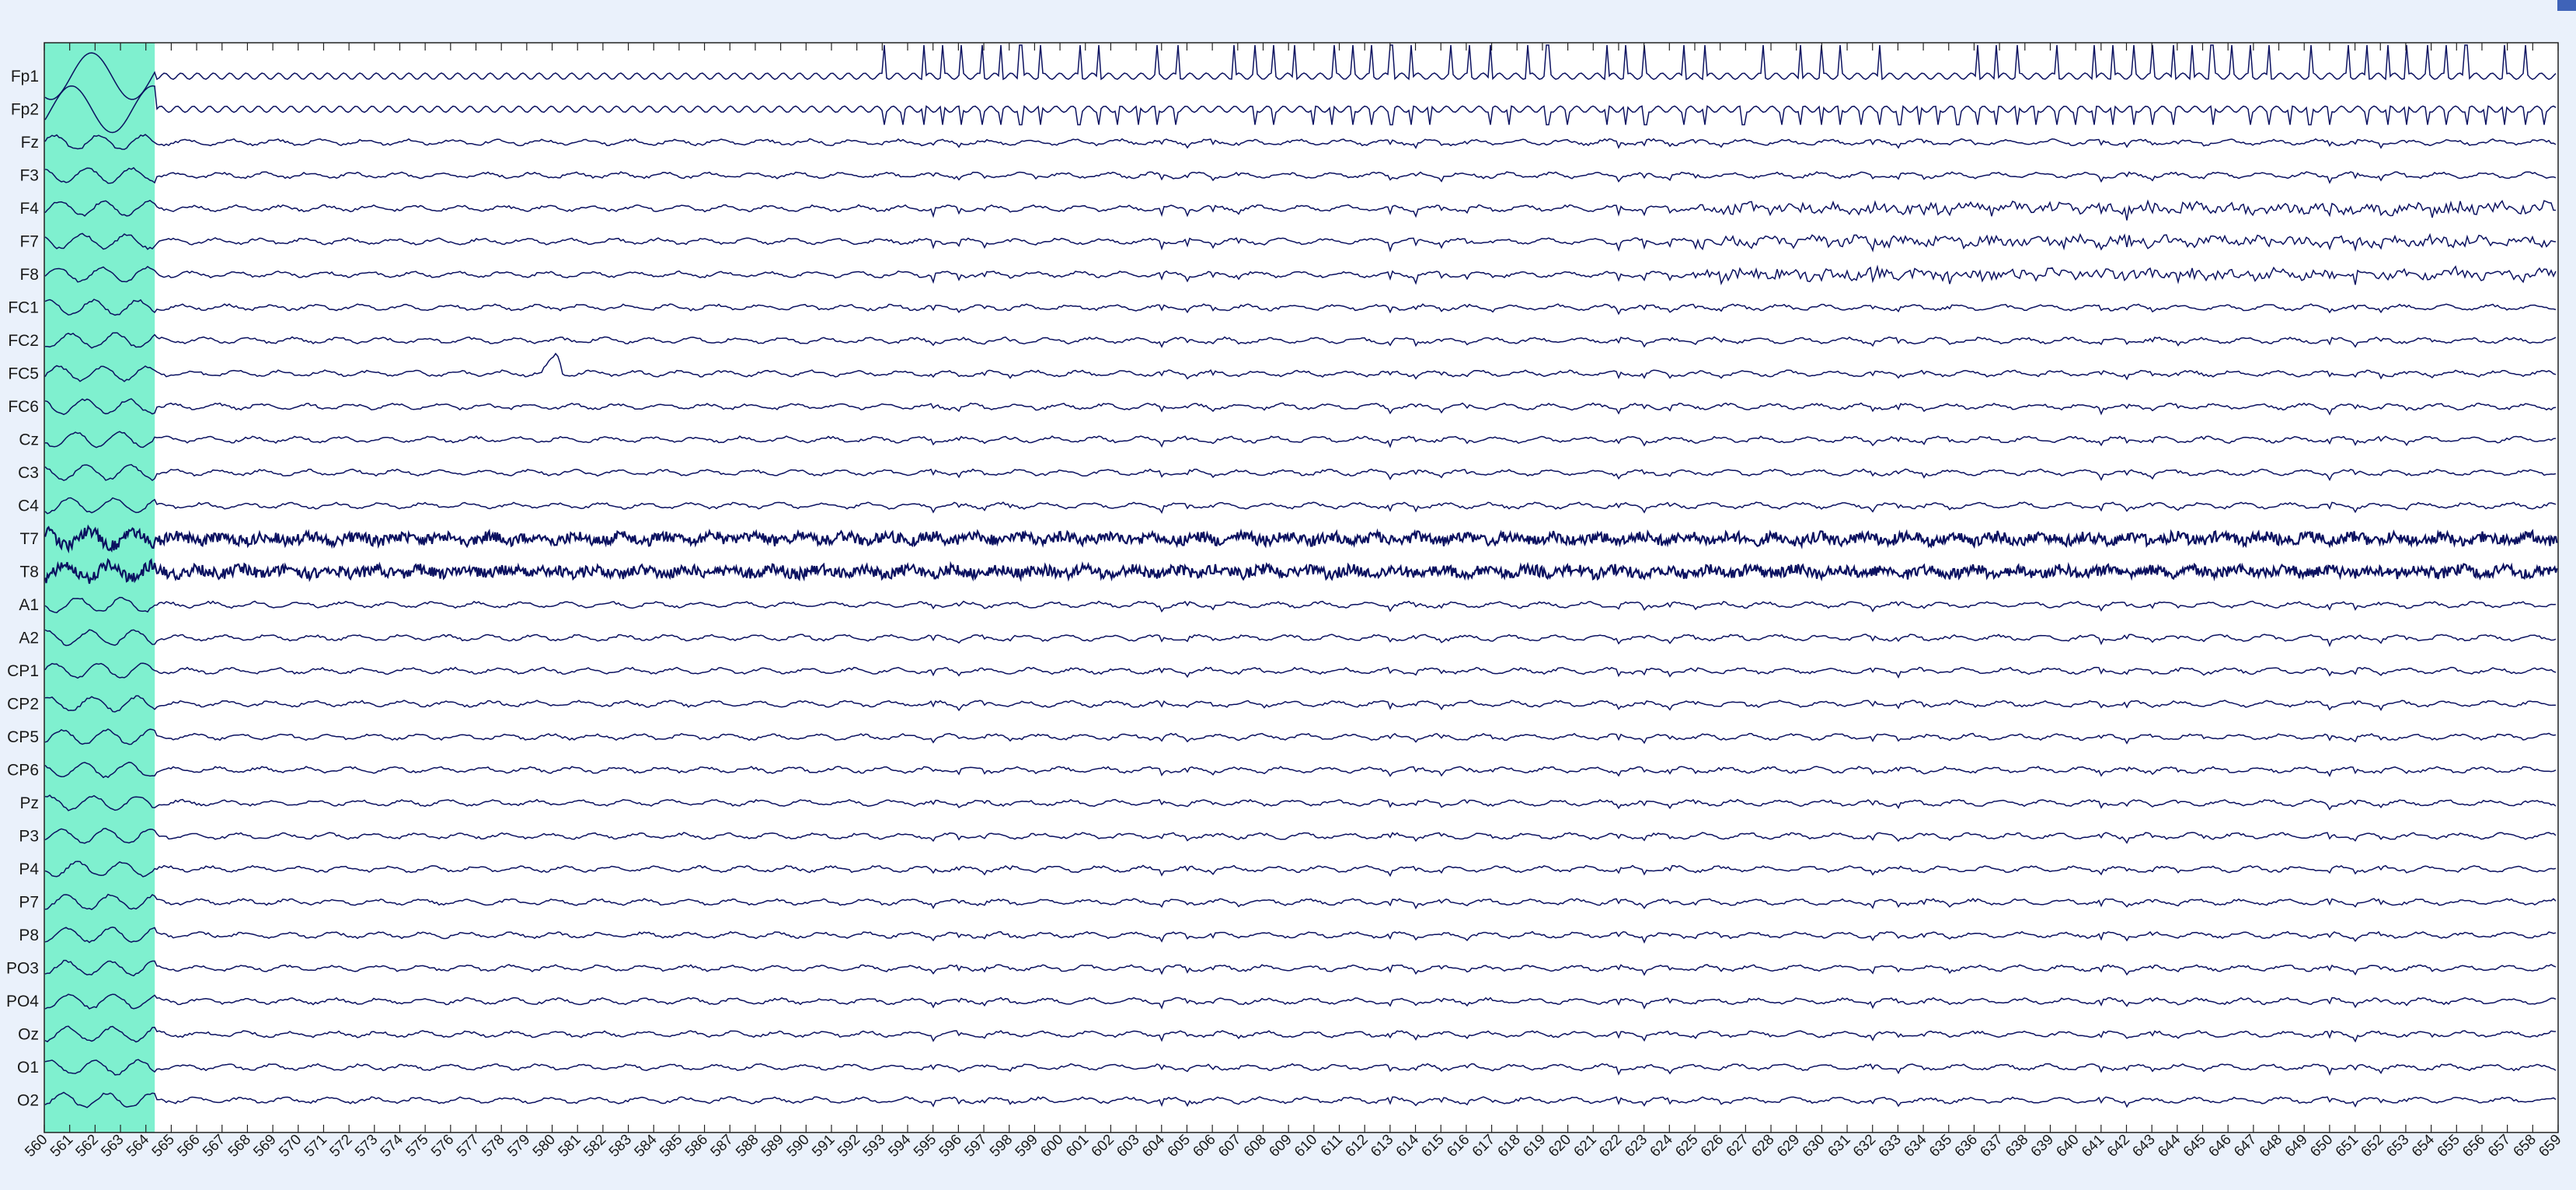 This screenshot has width=2576, height=1190. Describe the element at coordinates (23, 737) in the screenshot. I see `channel-label-cp5: CP5` at that location.